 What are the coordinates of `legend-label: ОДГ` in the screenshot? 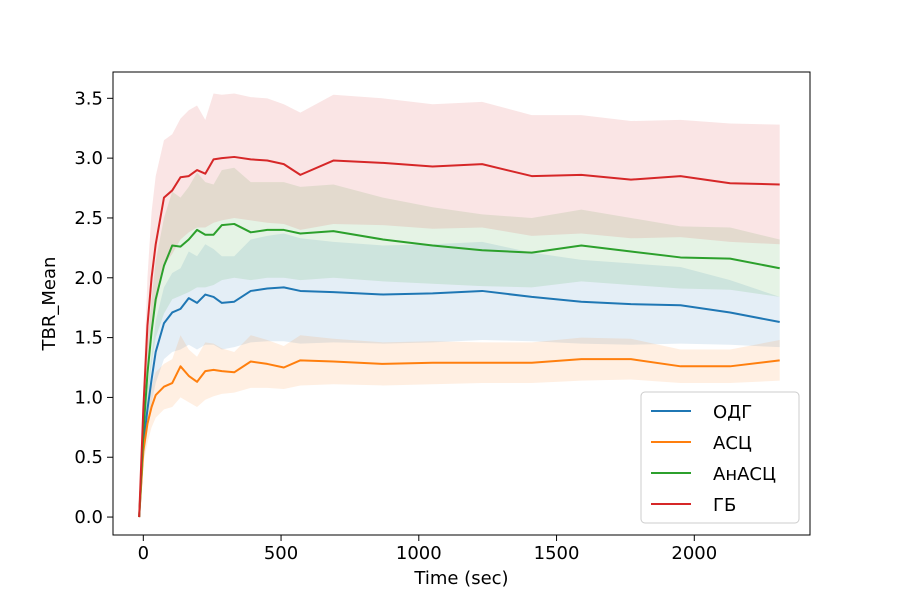 It's located at (732, 412).